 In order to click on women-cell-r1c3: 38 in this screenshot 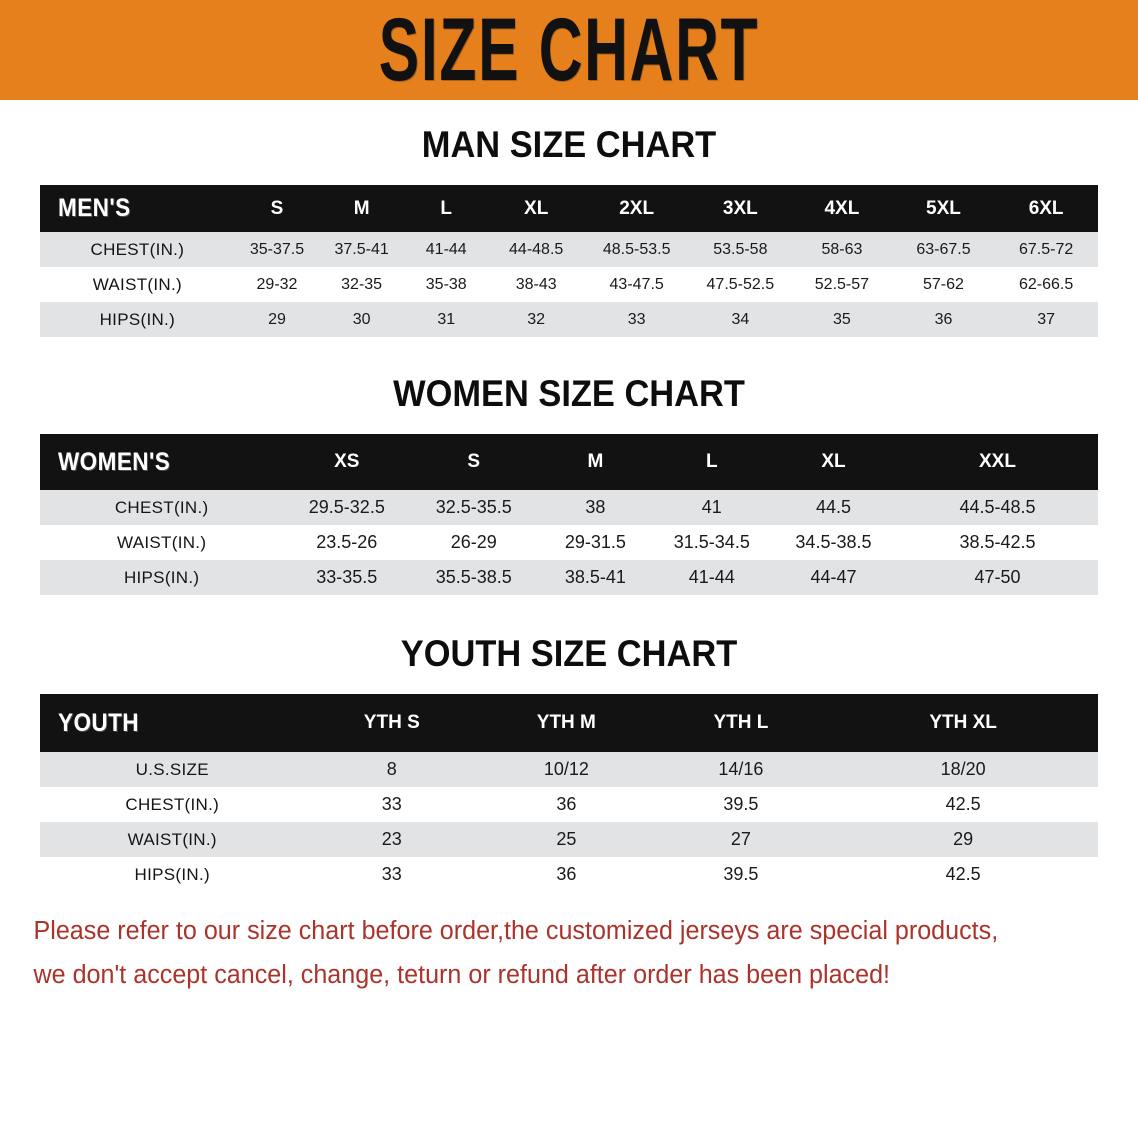, I will do `click(595, 507)`.